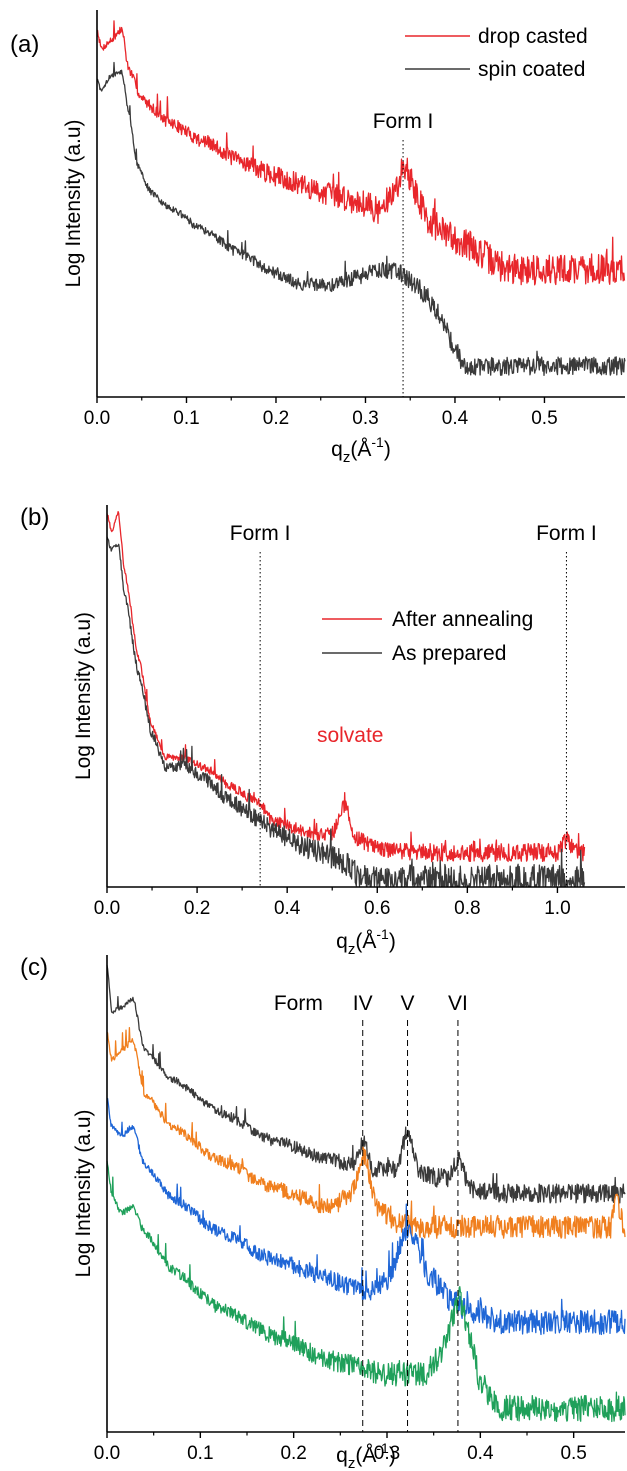 The height and width of the screenshot is (1471, 627). Describe the element at coordinates (298, 1003) in the screenshot. I see `annotation-label-1: Form` at that location.